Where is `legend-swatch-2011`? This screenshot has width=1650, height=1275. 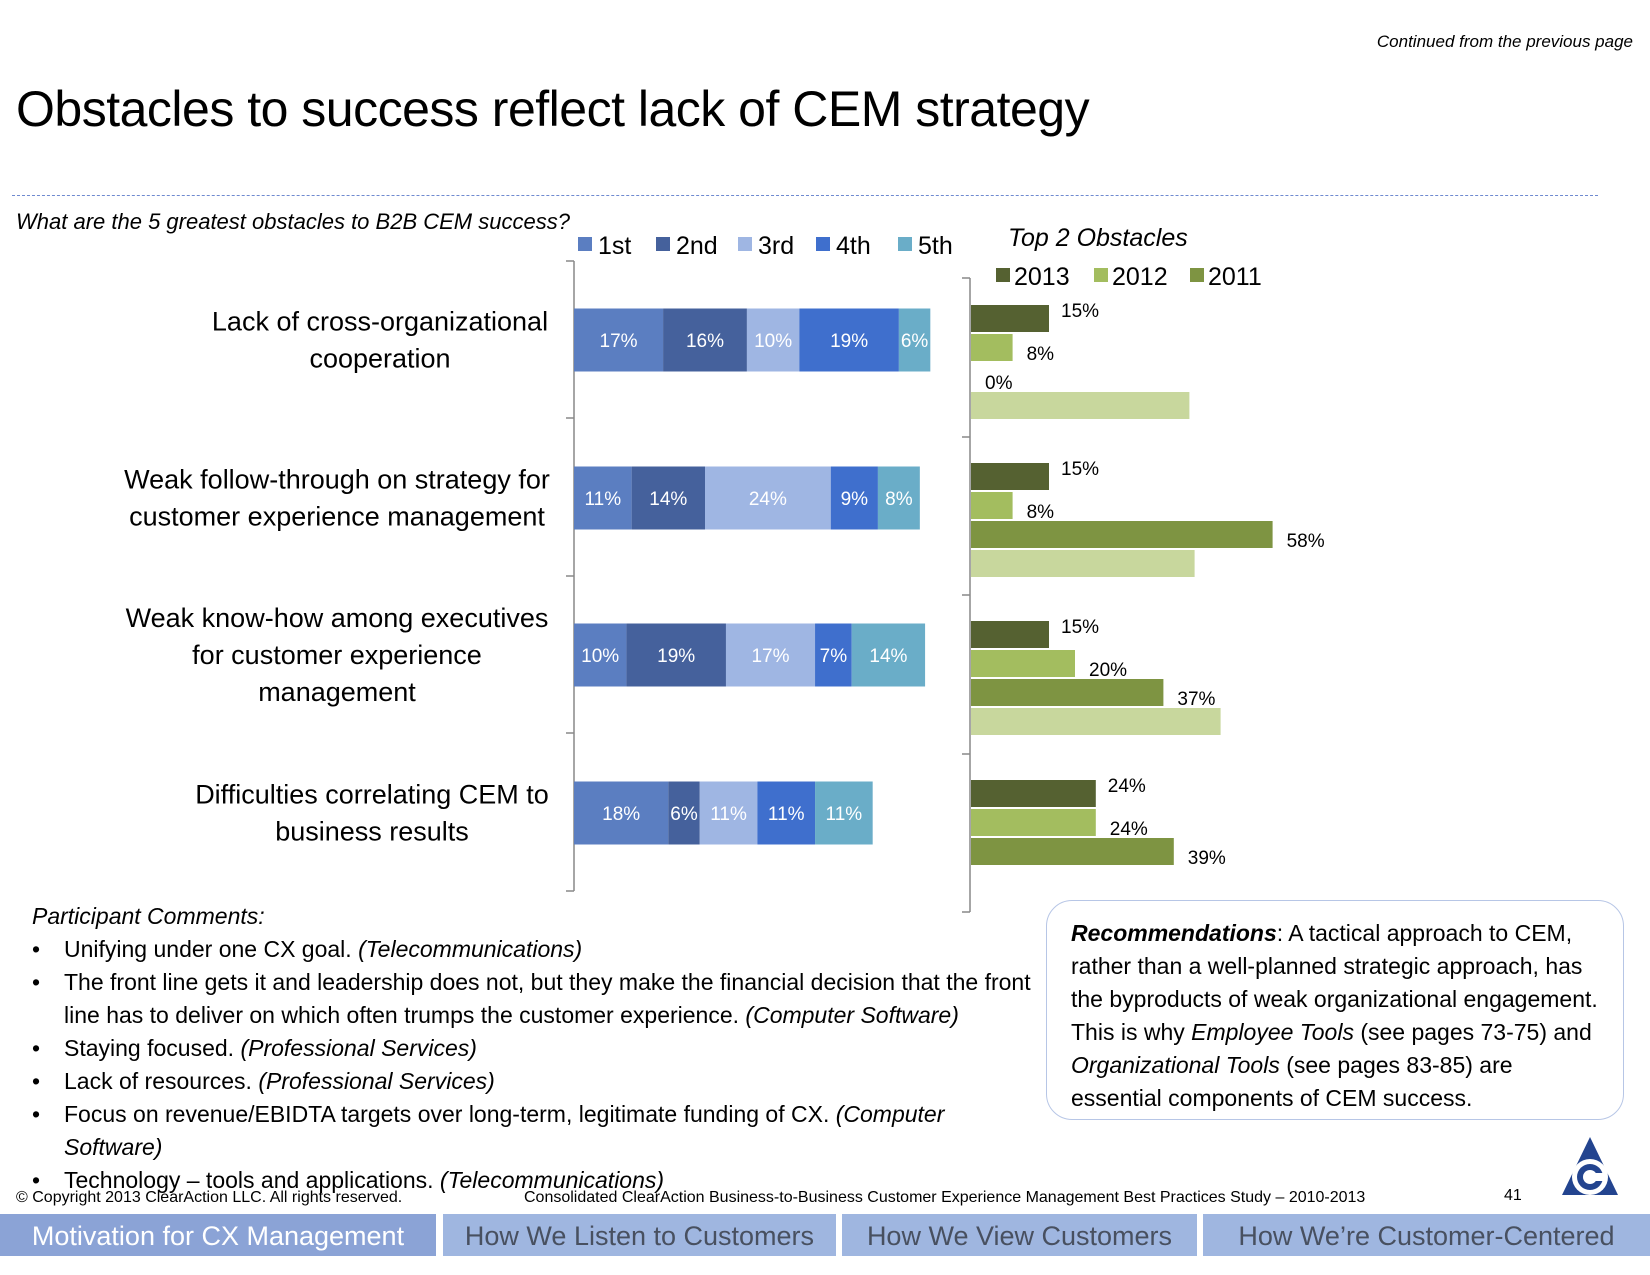
legend-swatch-2011 is located at coordinates (1197, 275).